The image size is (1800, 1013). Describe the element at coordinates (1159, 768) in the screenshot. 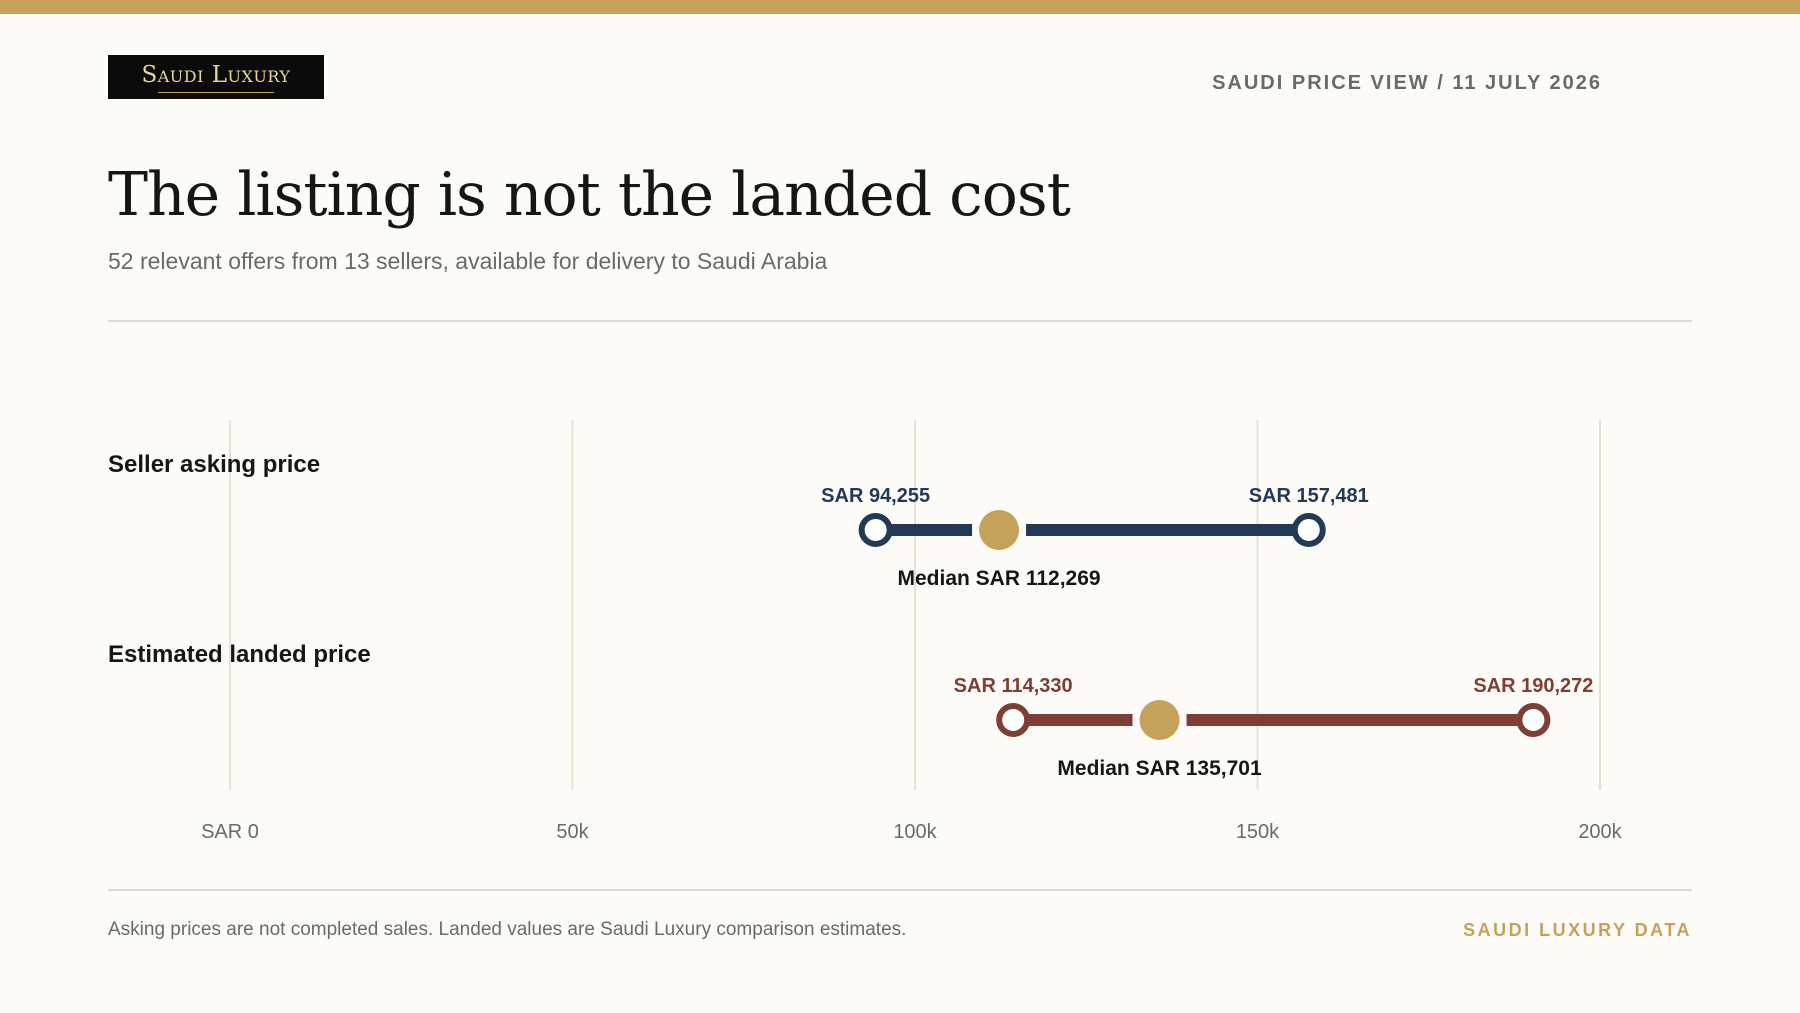

I see `median-value-label: Median SAR 135,701` at that location.